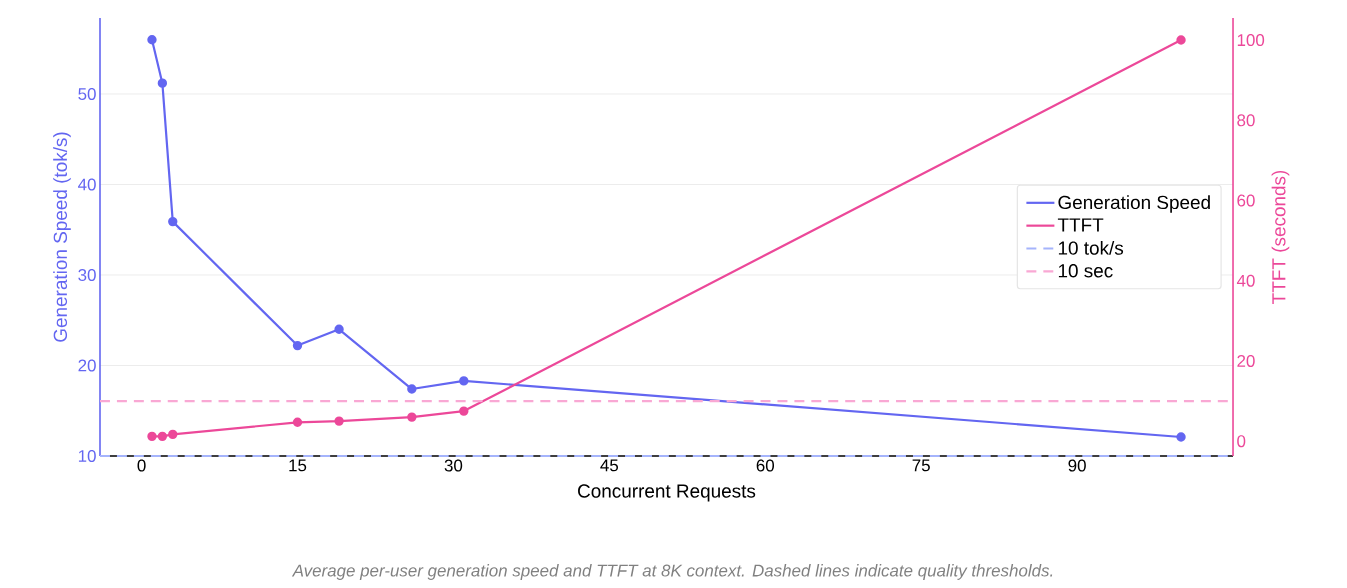  What do you see at coordinates (62, 237) in the screenshot?
I see `y-axis-title: Generation Speed (tok/s)` at bounding box center [62, 237].